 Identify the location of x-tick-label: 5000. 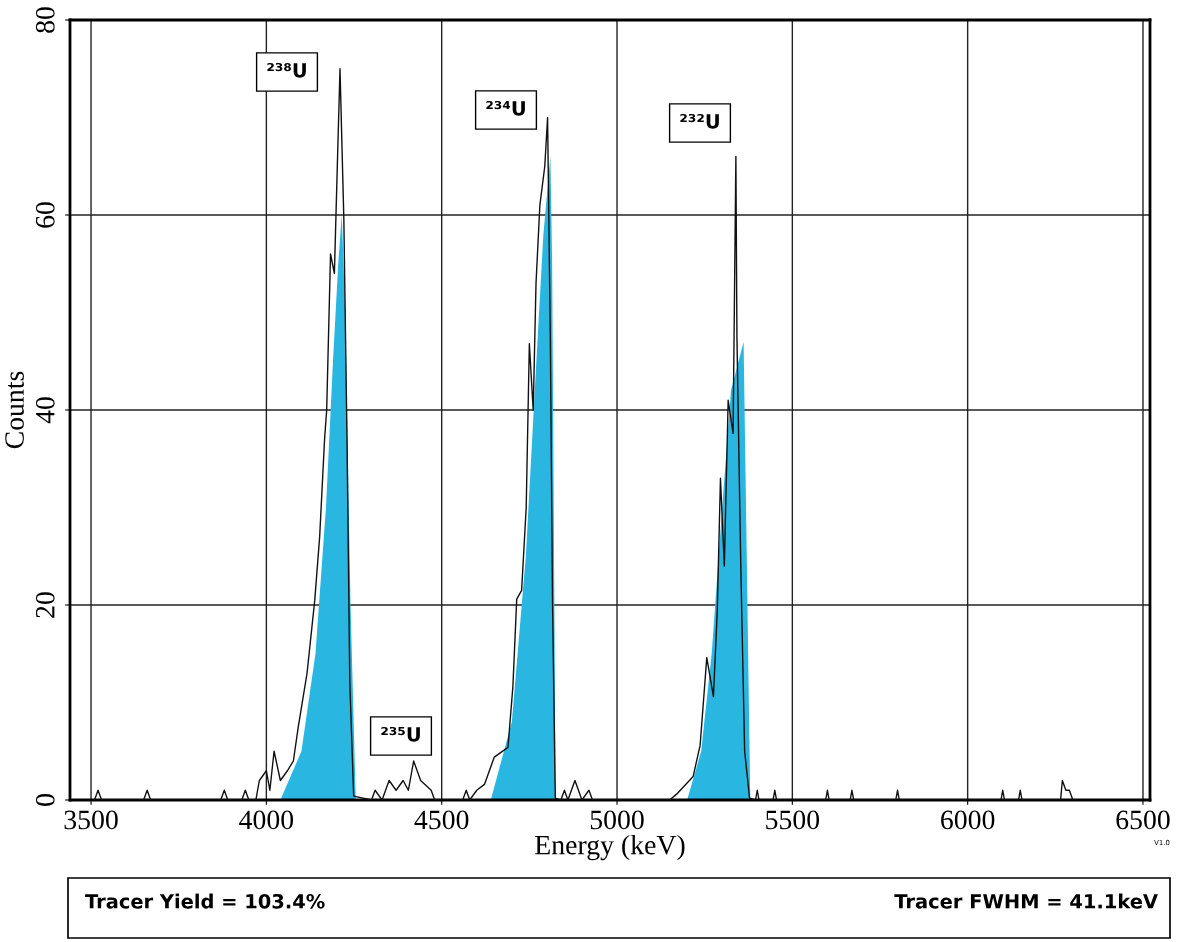
(617, 820).